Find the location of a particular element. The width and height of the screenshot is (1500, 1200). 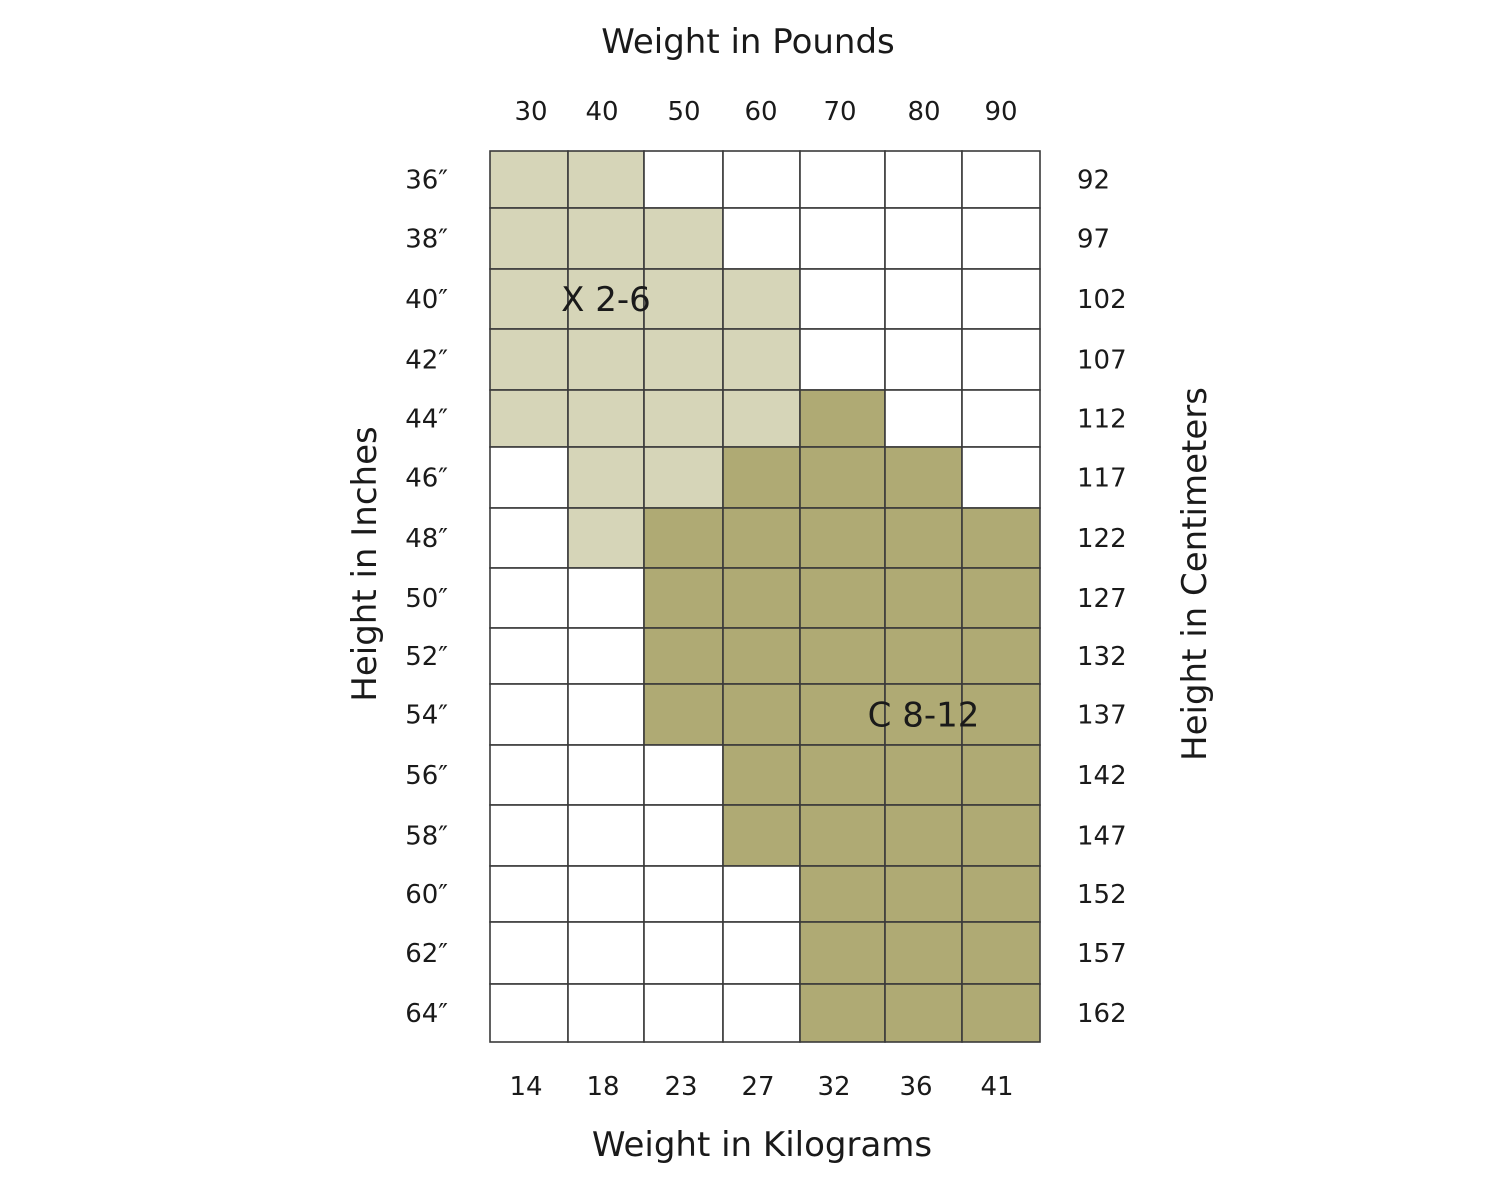

left-tick-label: 60″ is located at coordinates (426, 895).